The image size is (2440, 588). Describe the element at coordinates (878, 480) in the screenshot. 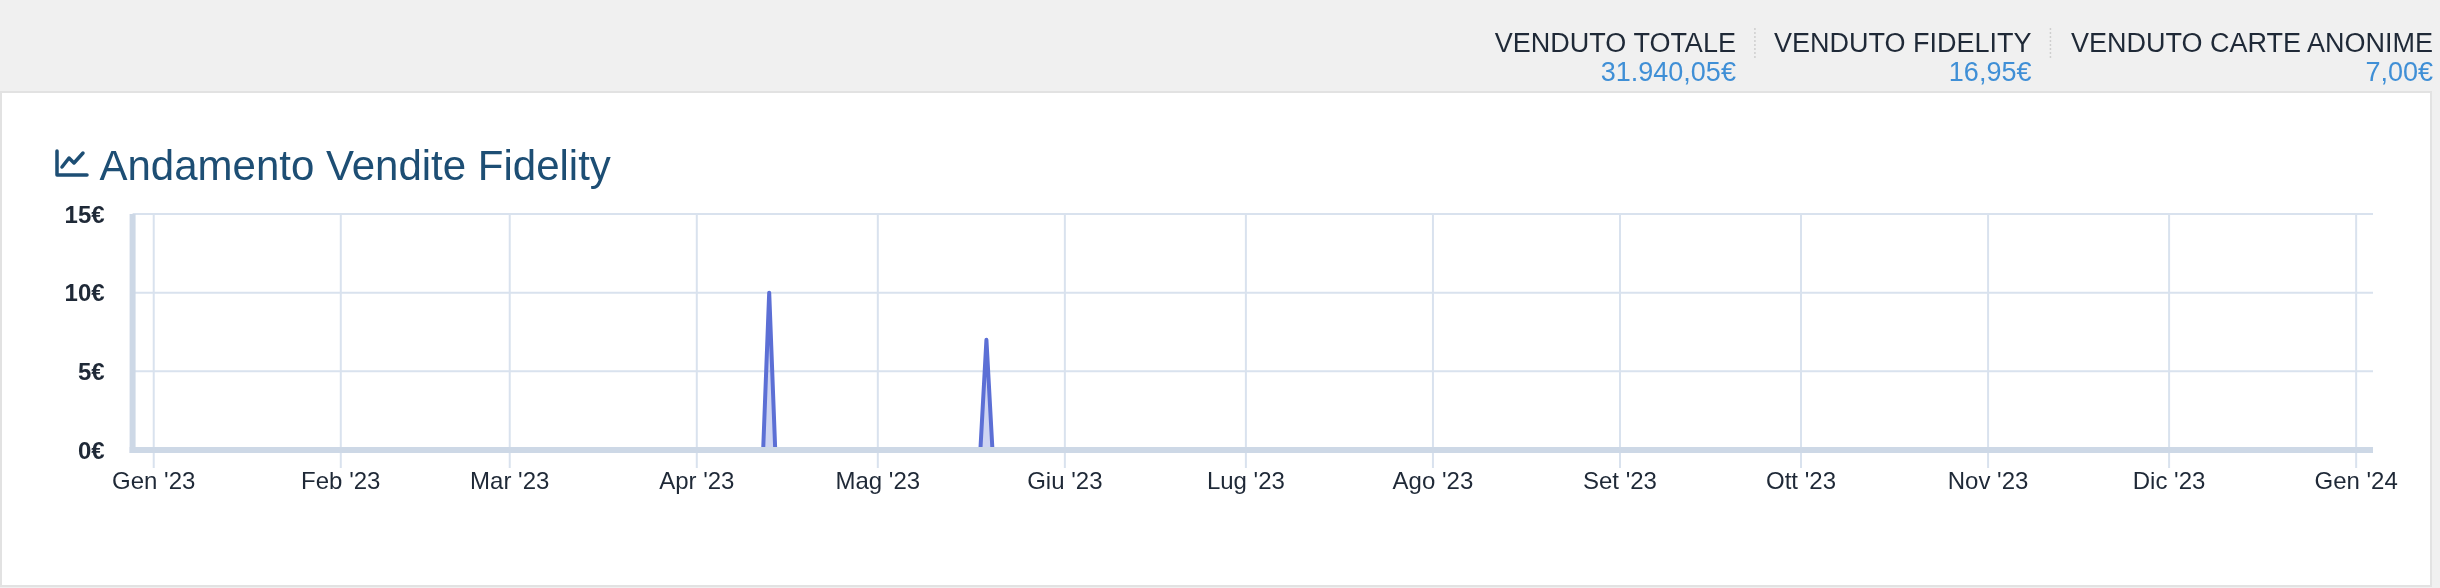

I see `x-tick-label: Mag '23` at that location.